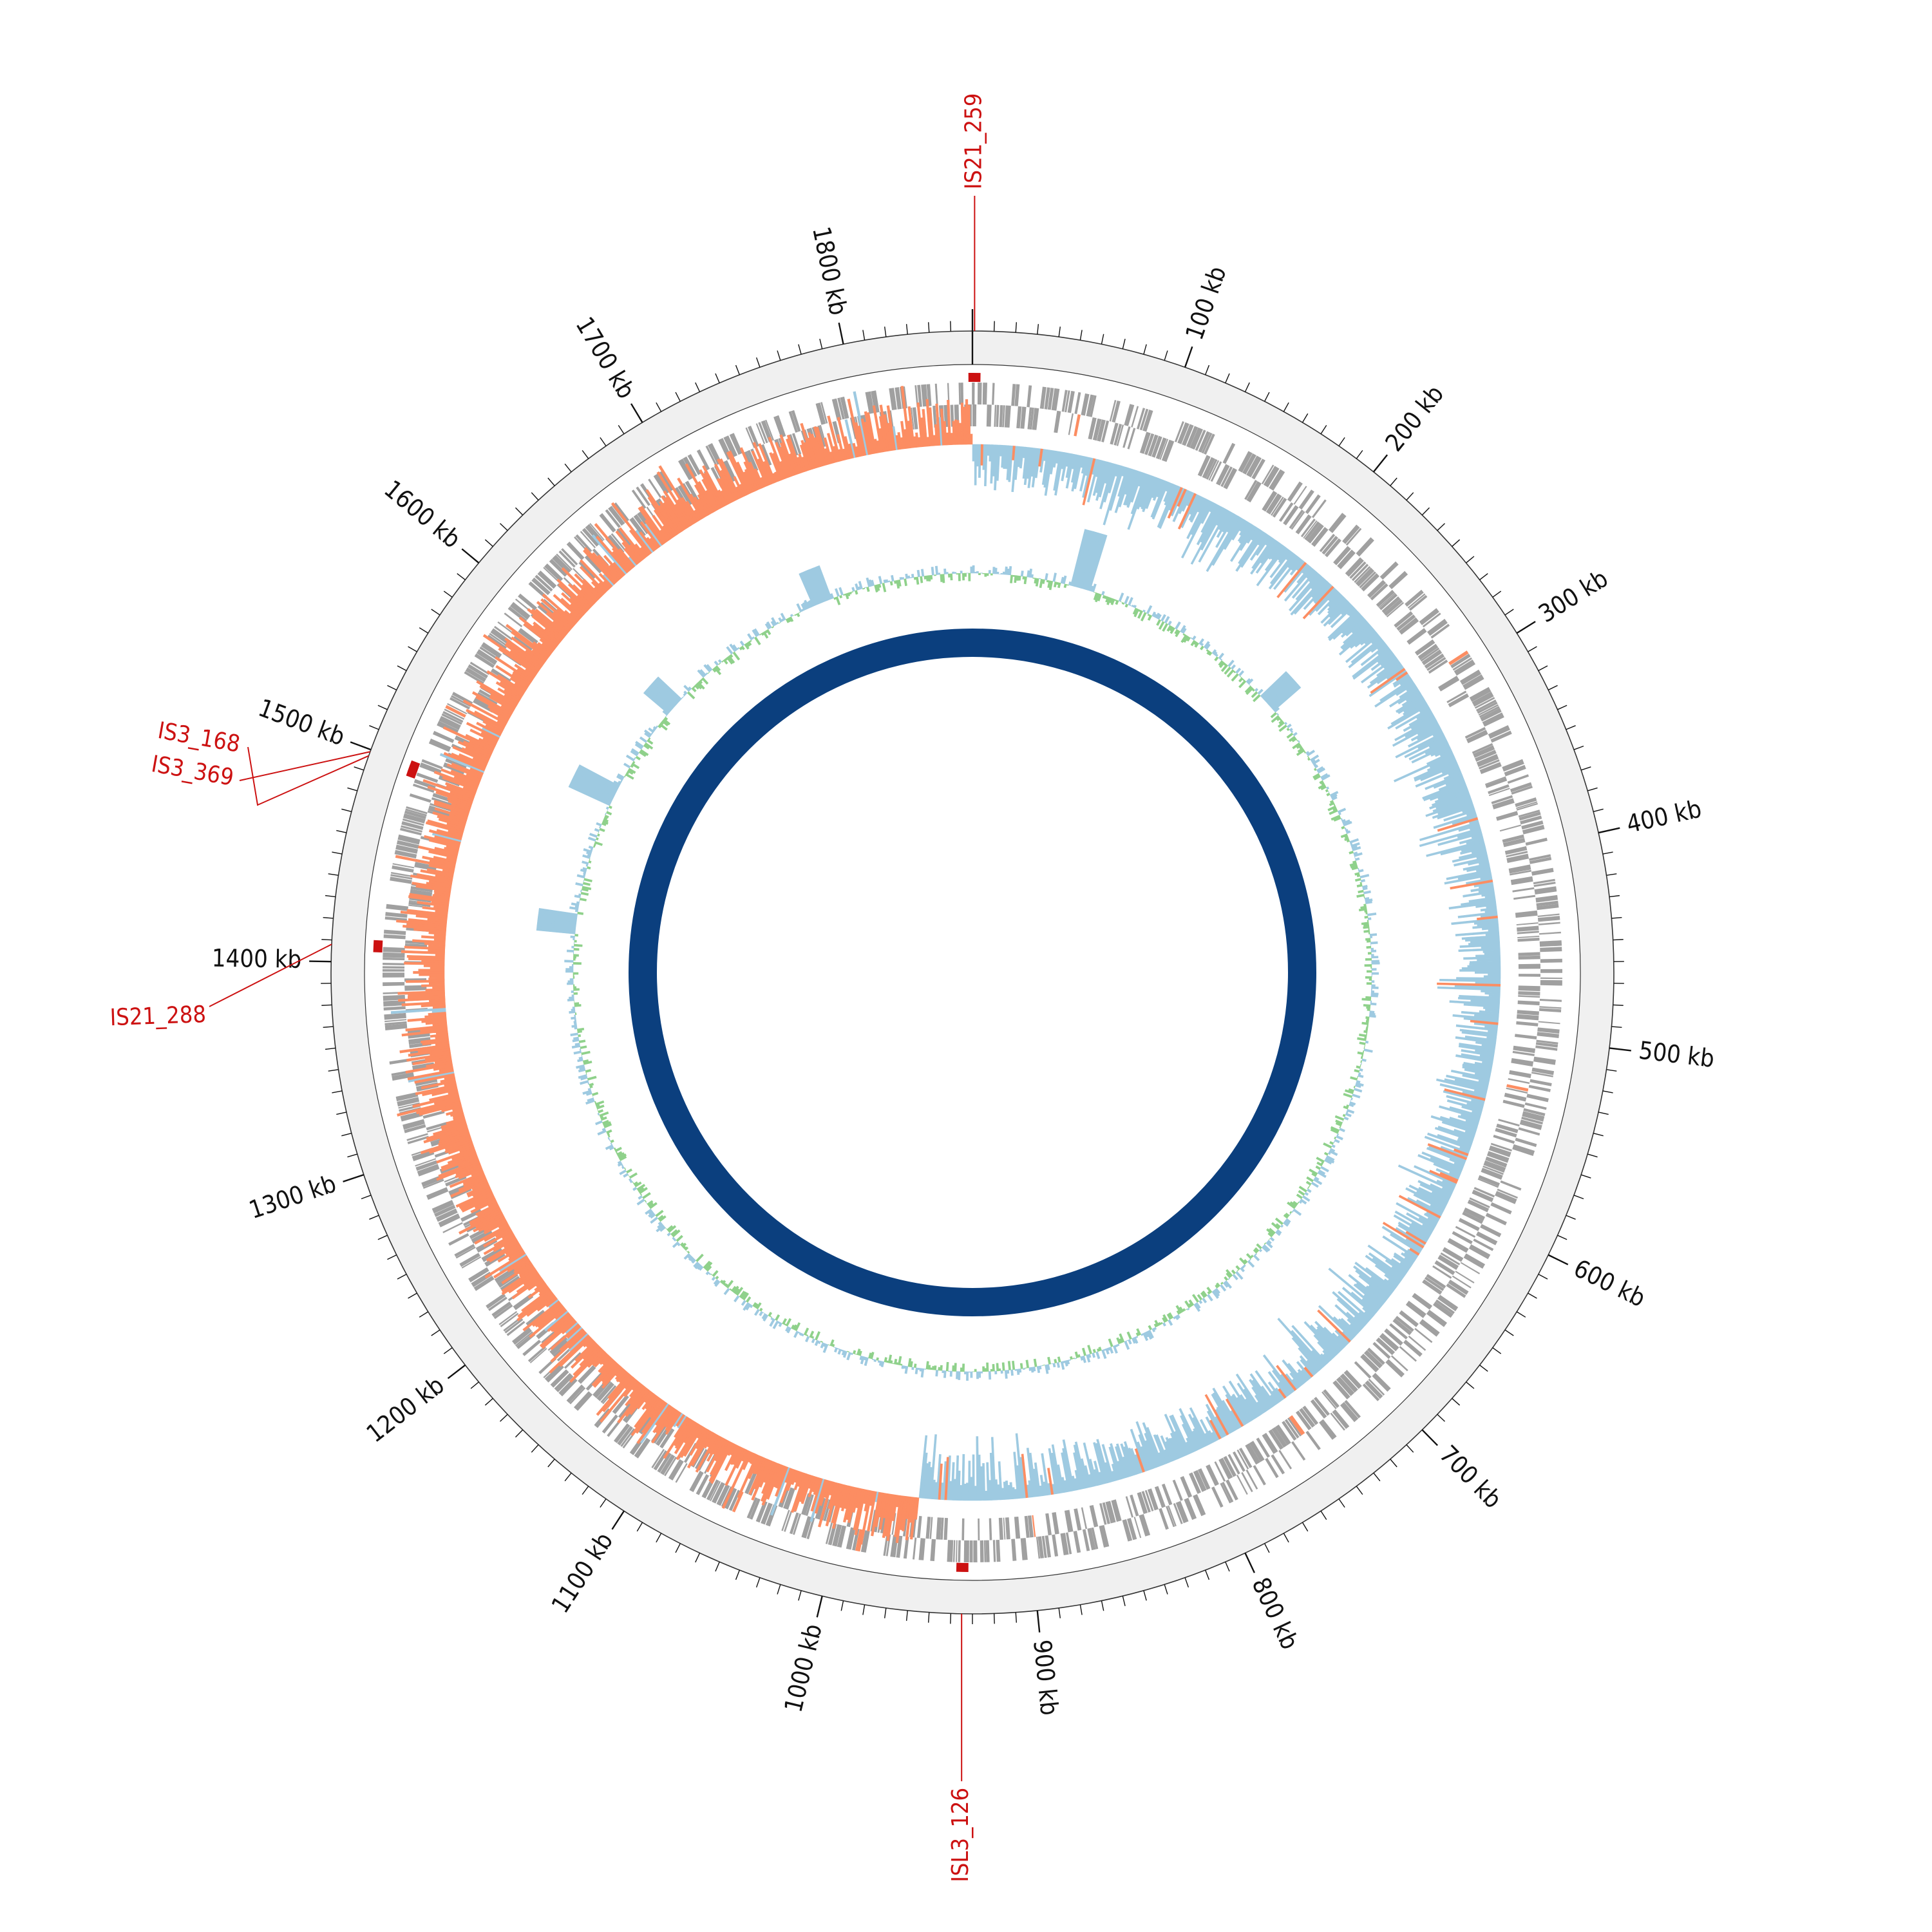  What do you see at coordinates (618, 1520) in the screenshot?
I see `major-tick` at bounding box center [618, 1520].